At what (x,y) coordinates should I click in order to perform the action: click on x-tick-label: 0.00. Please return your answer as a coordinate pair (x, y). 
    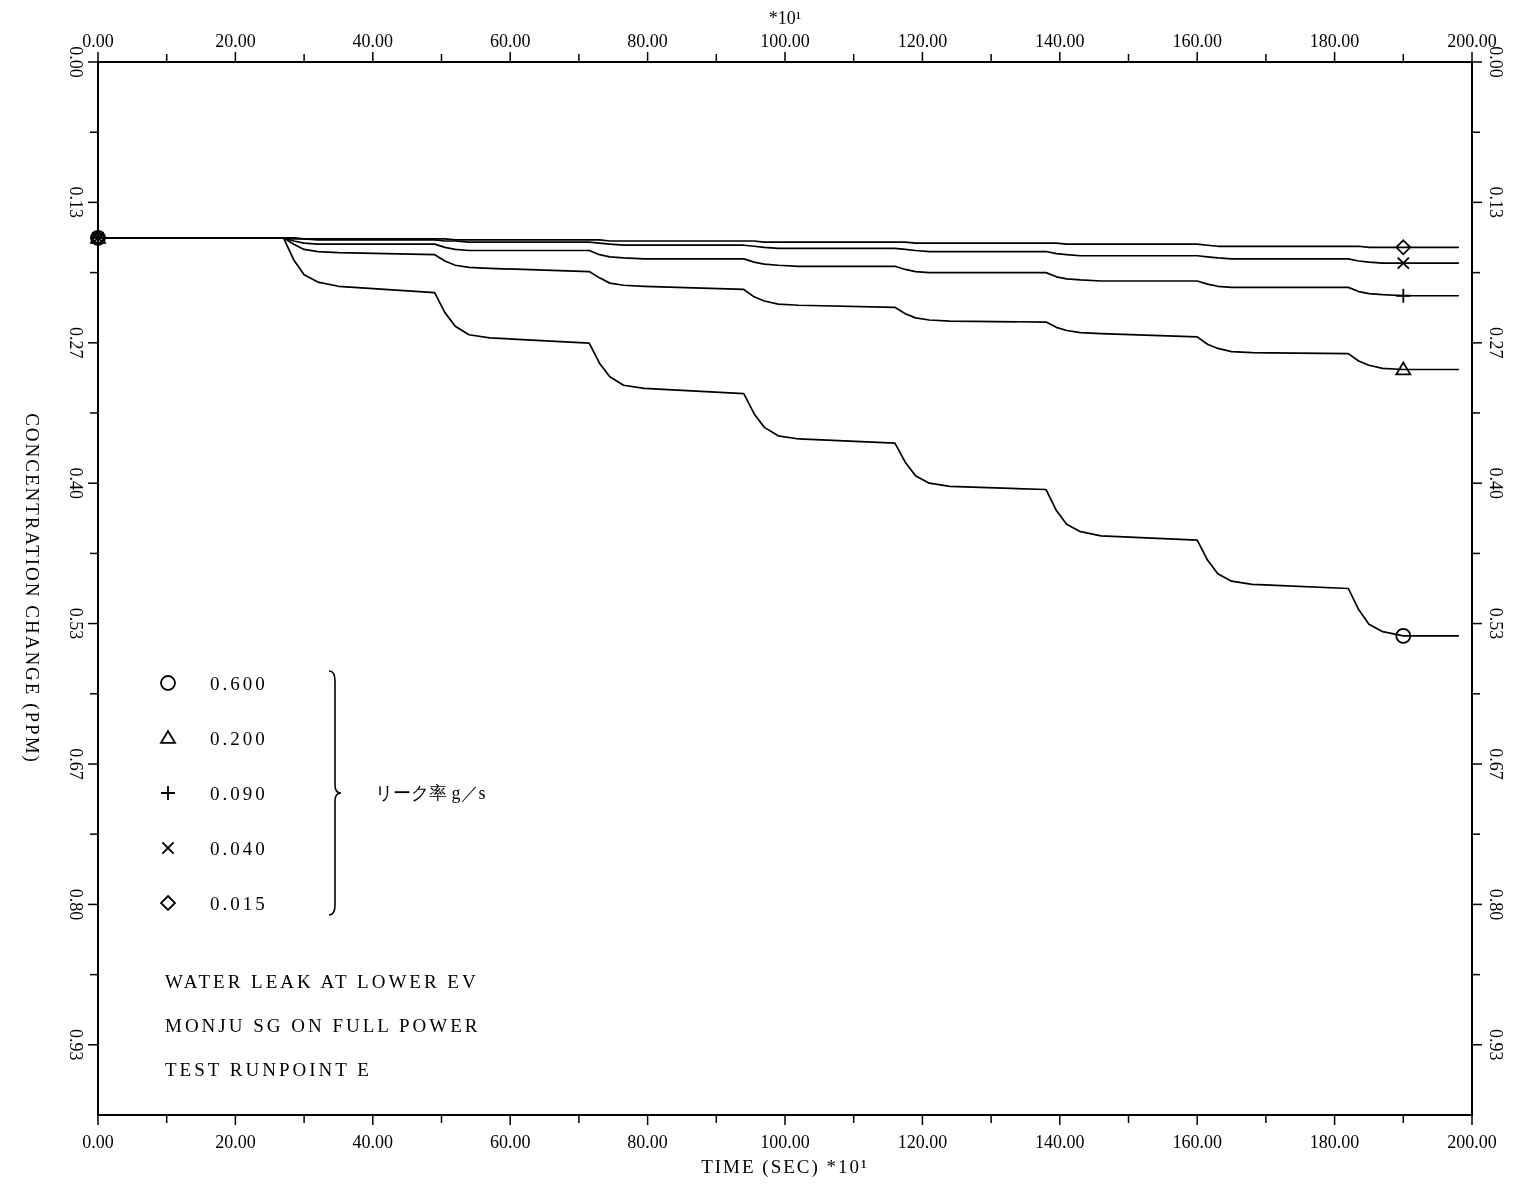
    Looking at the image, I should click on (98, 41).